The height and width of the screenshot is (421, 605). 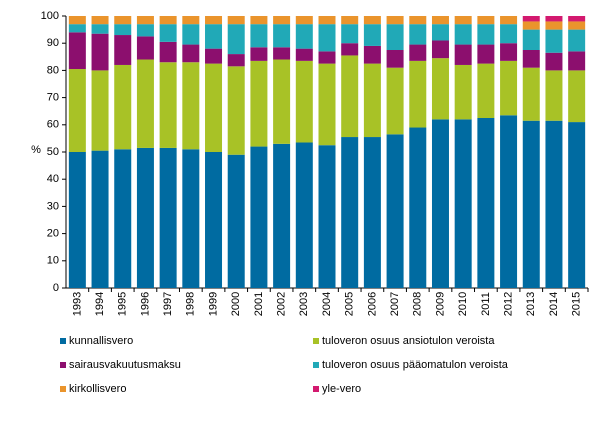 What do you see at coordinates (36, 150) in the screenshot?
I see `y-axis-label: %` at bounding box center [36, 150].